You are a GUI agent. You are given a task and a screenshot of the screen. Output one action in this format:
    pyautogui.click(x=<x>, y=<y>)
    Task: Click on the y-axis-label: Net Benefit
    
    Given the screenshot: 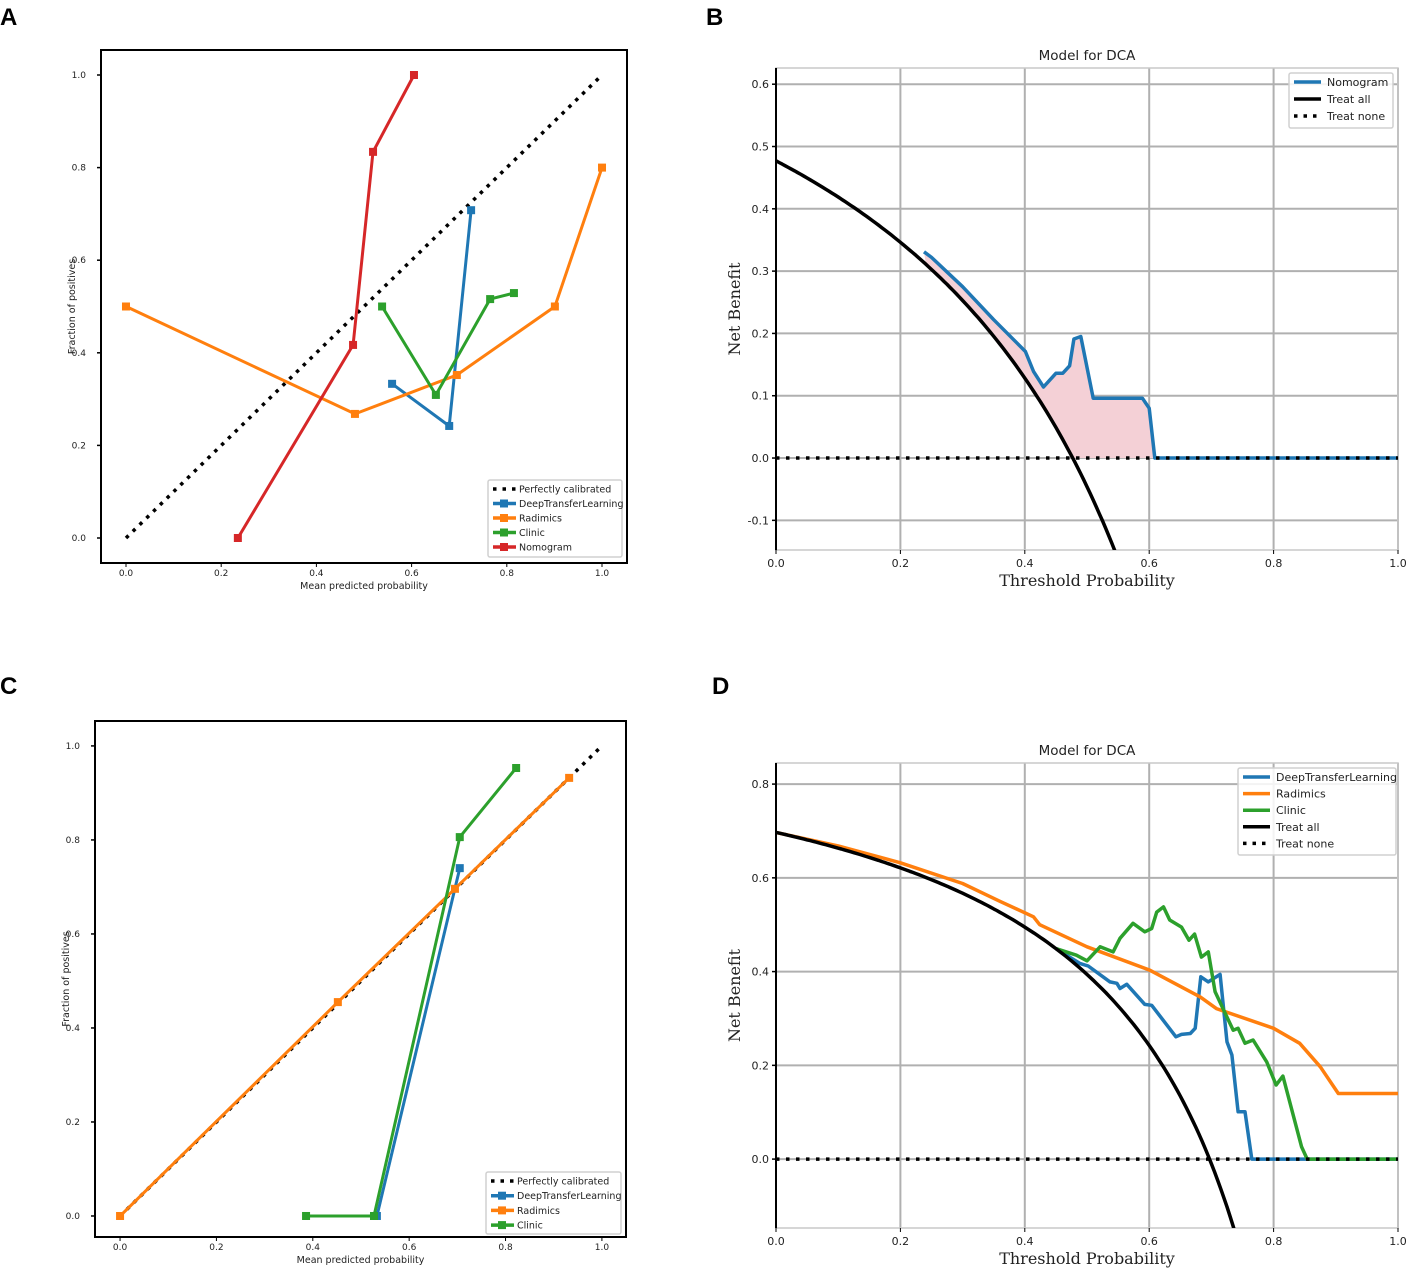 What is the action you would take?
    pyautogui.click(x=734, y=309)
    